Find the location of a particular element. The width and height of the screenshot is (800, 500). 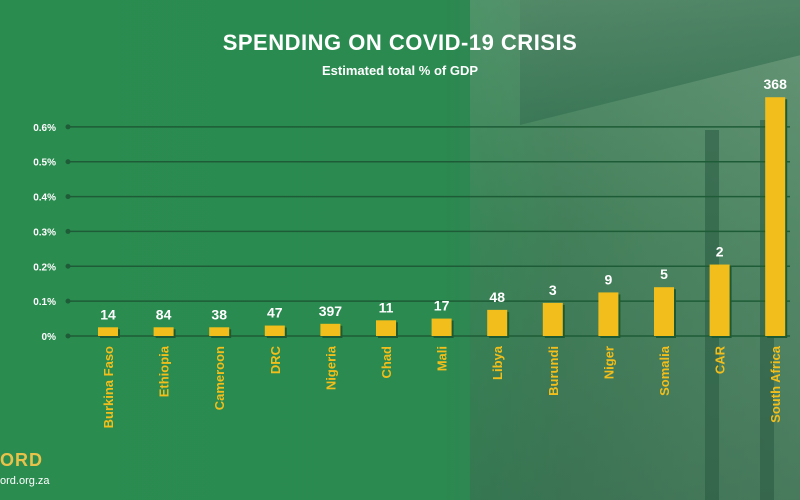

x-tick-label: Niger is located at coordinates (608, 362).